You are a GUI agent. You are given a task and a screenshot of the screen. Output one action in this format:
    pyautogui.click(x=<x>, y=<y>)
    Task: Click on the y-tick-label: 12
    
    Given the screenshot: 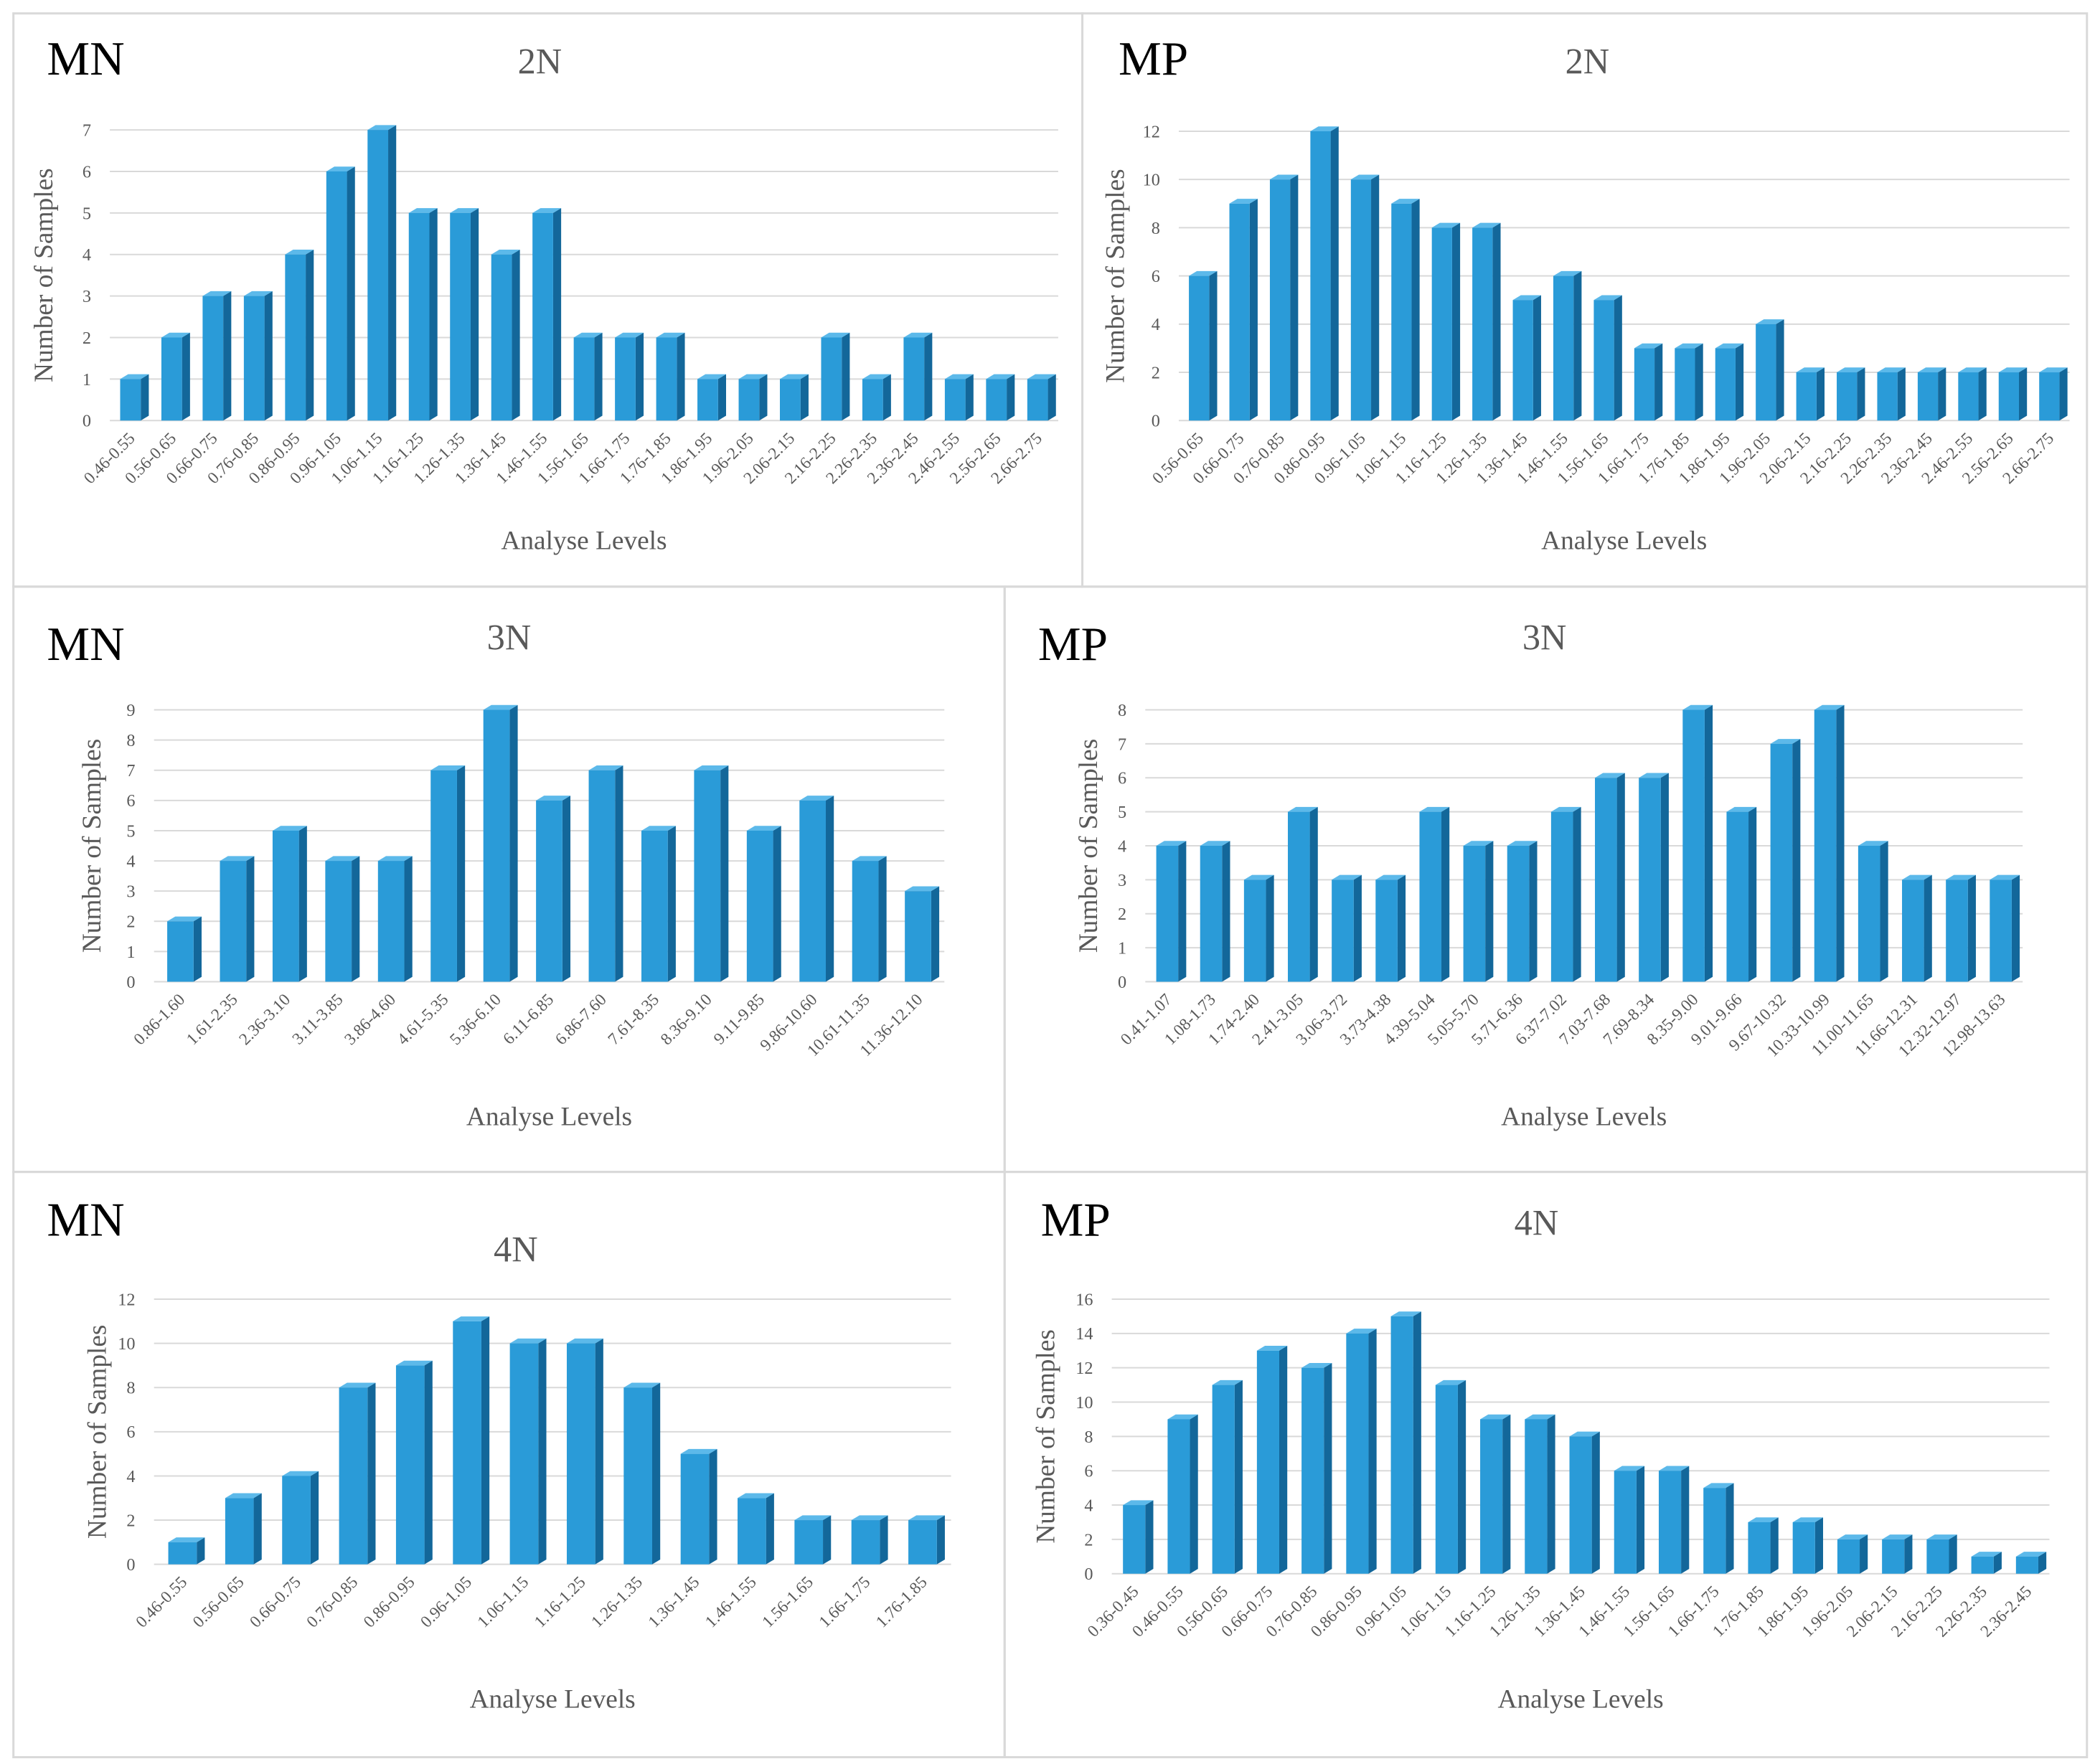 What is the action you would take?
    pyautogui.click(x=1084, y=1368)
    